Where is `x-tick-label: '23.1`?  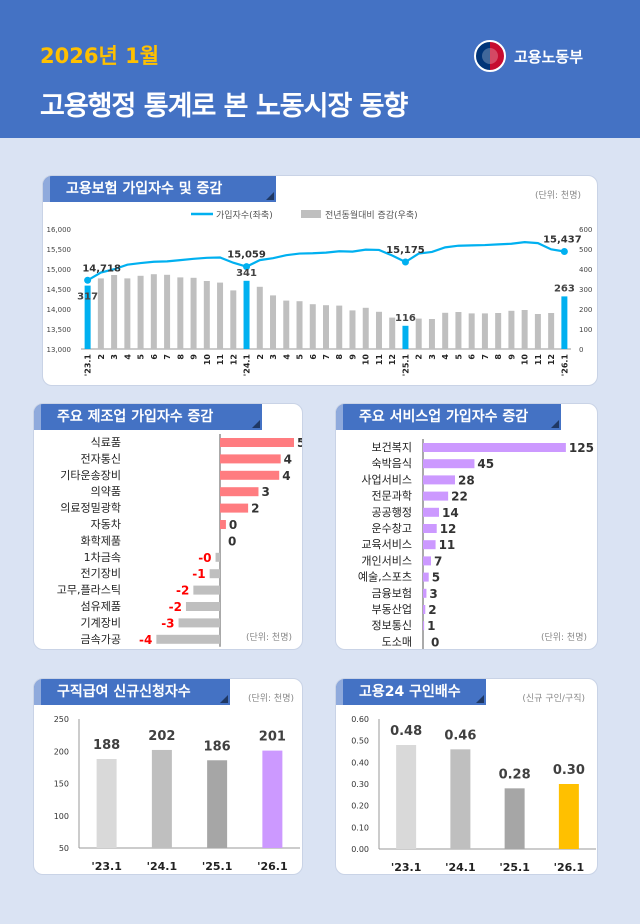
x-tick-label: '23.1 is located at coordinates (106, 866).